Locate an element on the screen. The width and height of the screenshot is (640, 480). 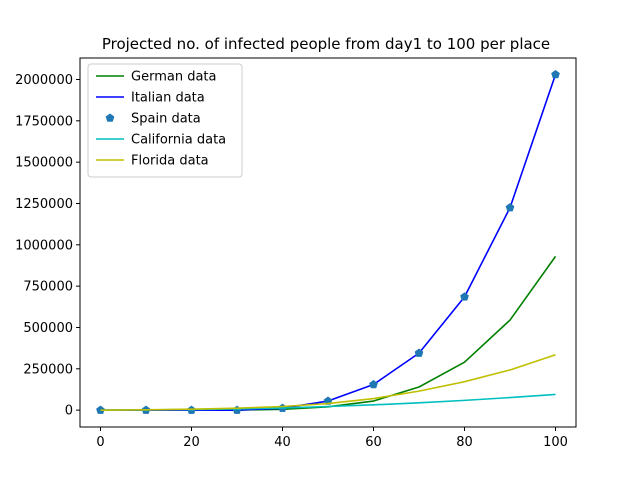
legend-label-florida-data: Florida data is located at coordinates (170, 161).